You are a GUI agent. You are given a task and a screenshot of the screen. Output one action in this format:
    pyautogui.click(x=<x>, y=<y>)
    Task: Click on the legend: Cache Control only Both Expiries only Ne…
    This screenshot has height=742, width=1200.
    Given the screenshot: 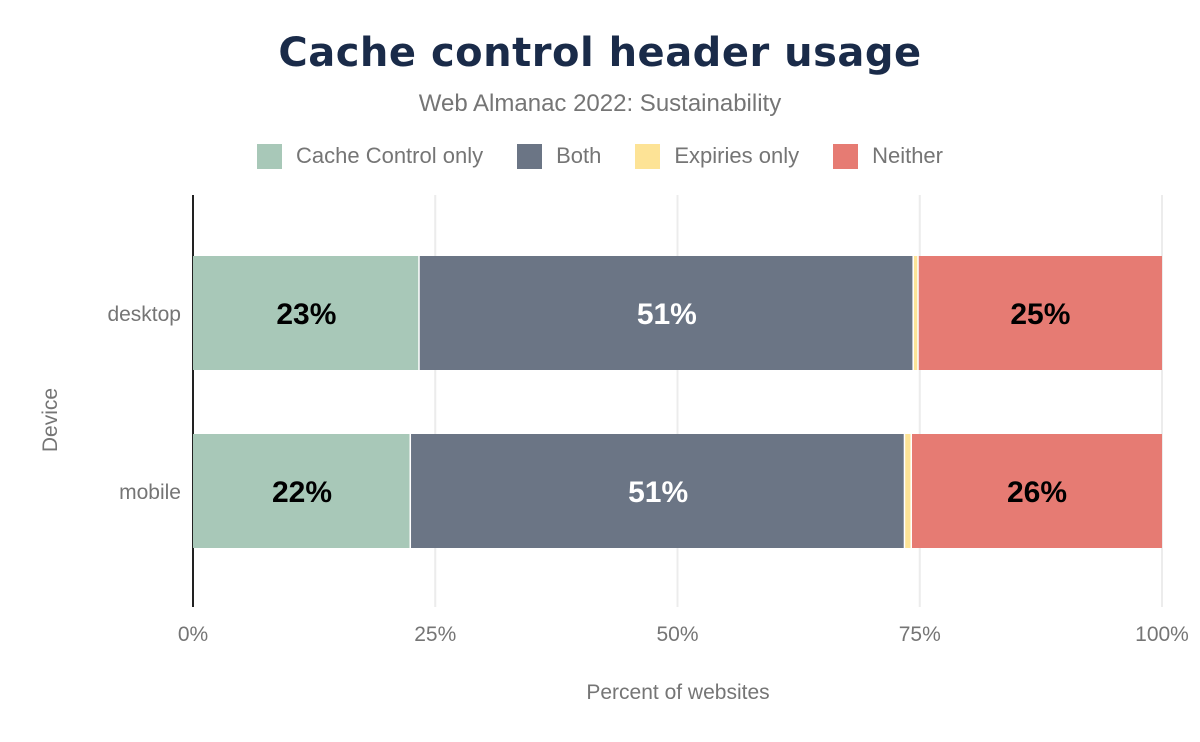 What is the action you would take?
    pyautogui.click(x=600, y=156)
    